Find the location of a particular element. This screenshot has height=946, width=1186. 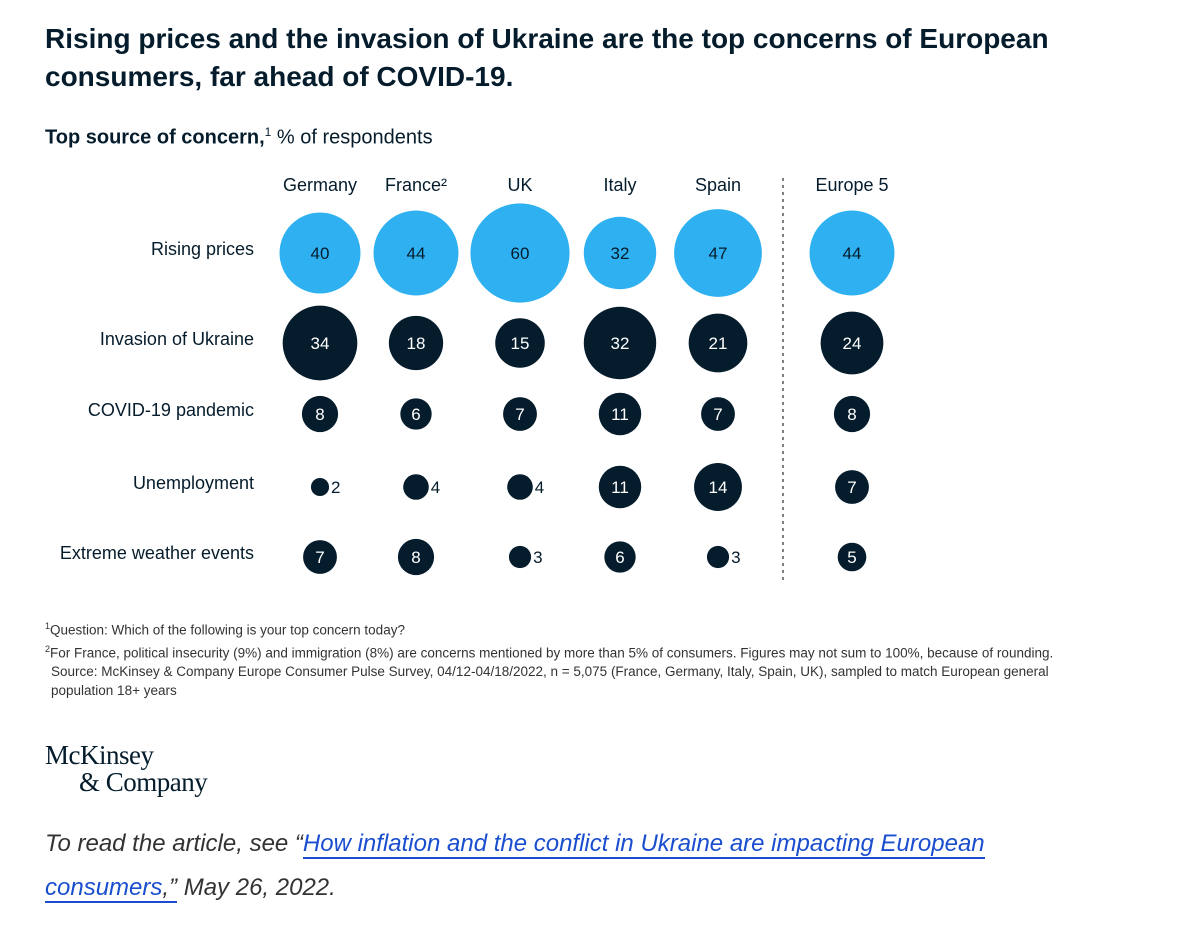

row-label: COVID-19 pandemic is located at coordinates (171, 410).